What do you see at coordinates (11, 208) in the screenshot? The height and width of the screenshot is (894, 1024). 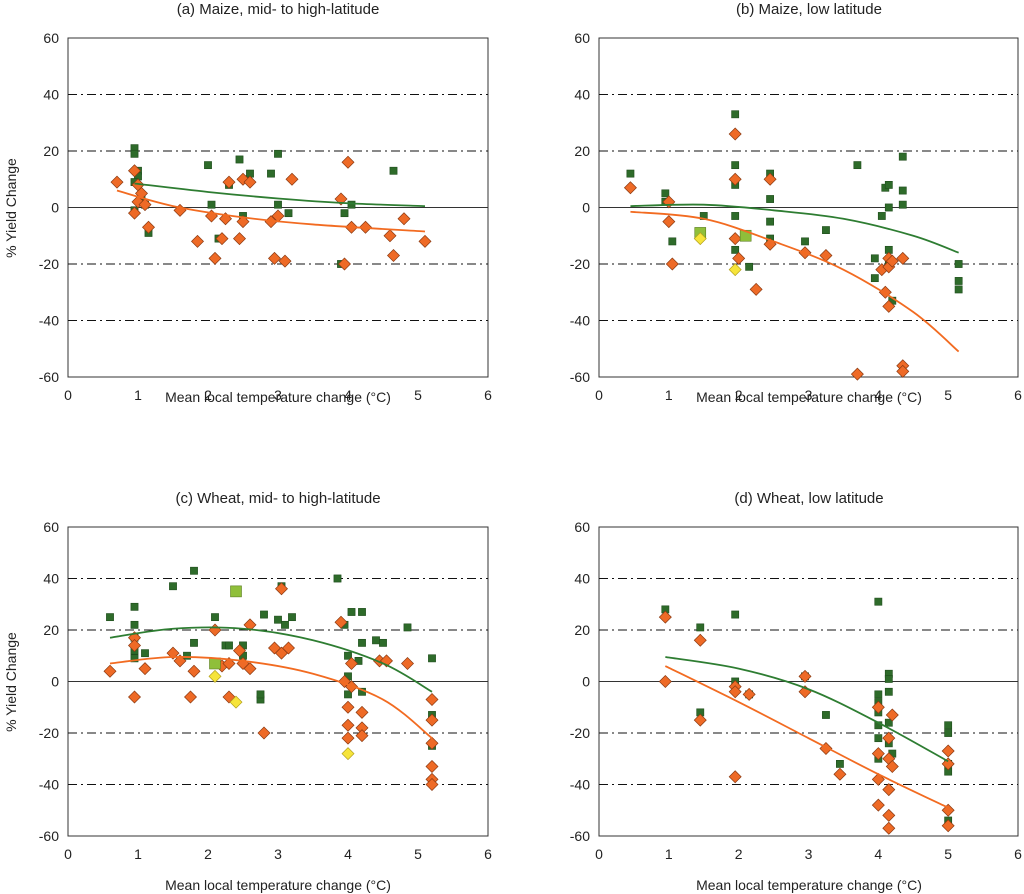 I see `panel-a-ylabel: % Yield Change` at bounding box center [11, 208].